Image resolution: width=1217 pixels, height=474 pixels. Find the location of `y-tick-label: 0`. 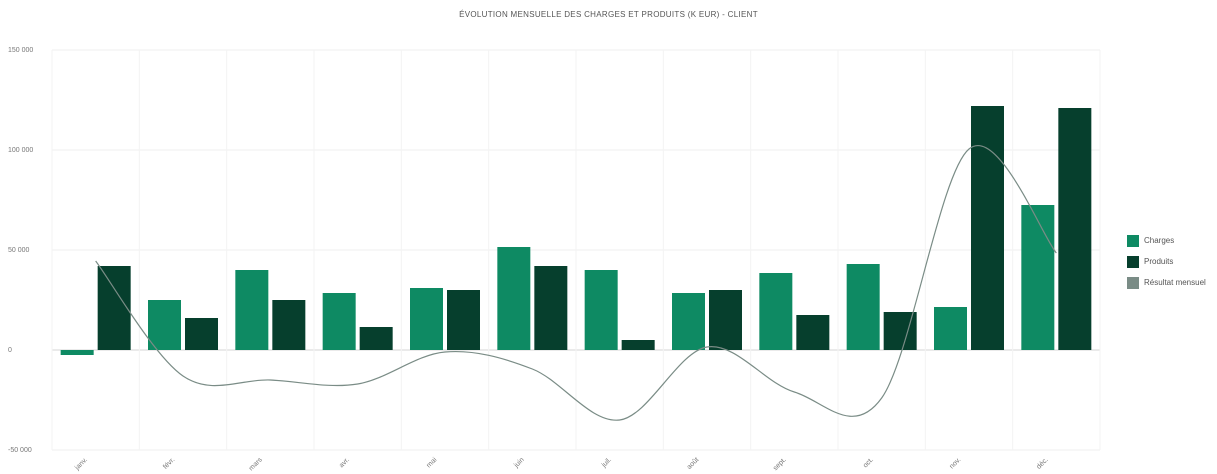

y-tick-label: 0 is located at coordinates (10, 350).